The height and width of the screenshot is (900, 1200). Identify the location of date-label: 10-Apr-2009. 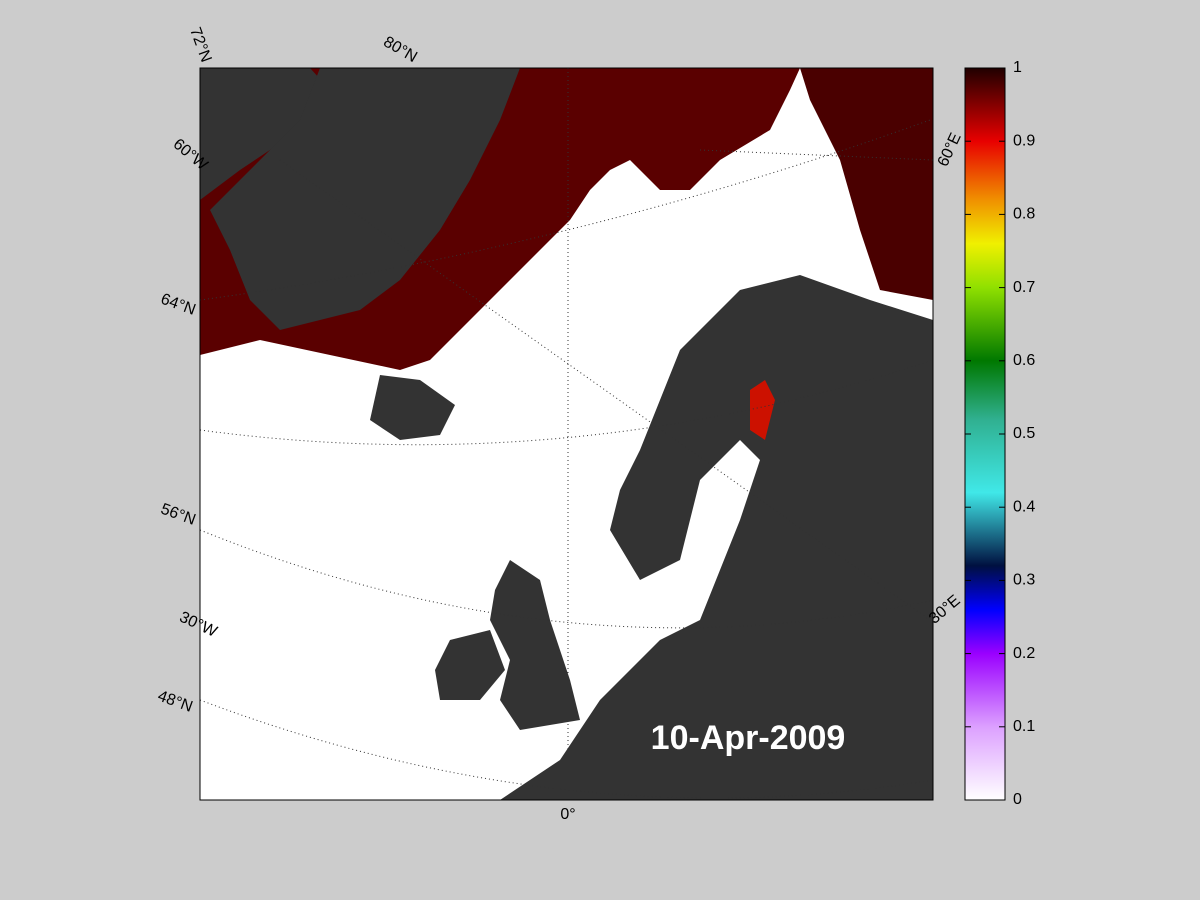
(748, 738).